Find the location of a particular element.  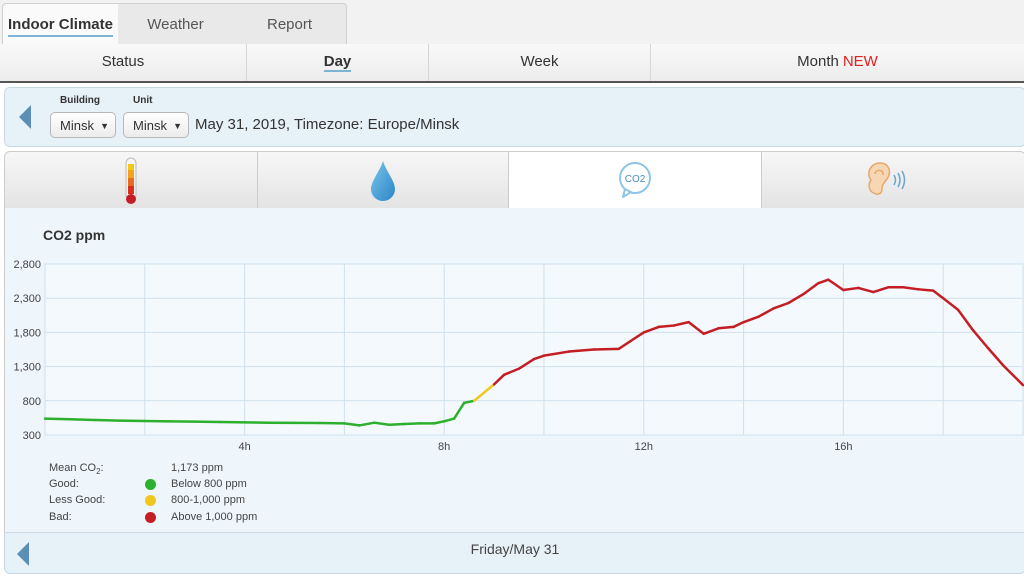

legend-good-label: Good: is located at coordinates (64, 484).